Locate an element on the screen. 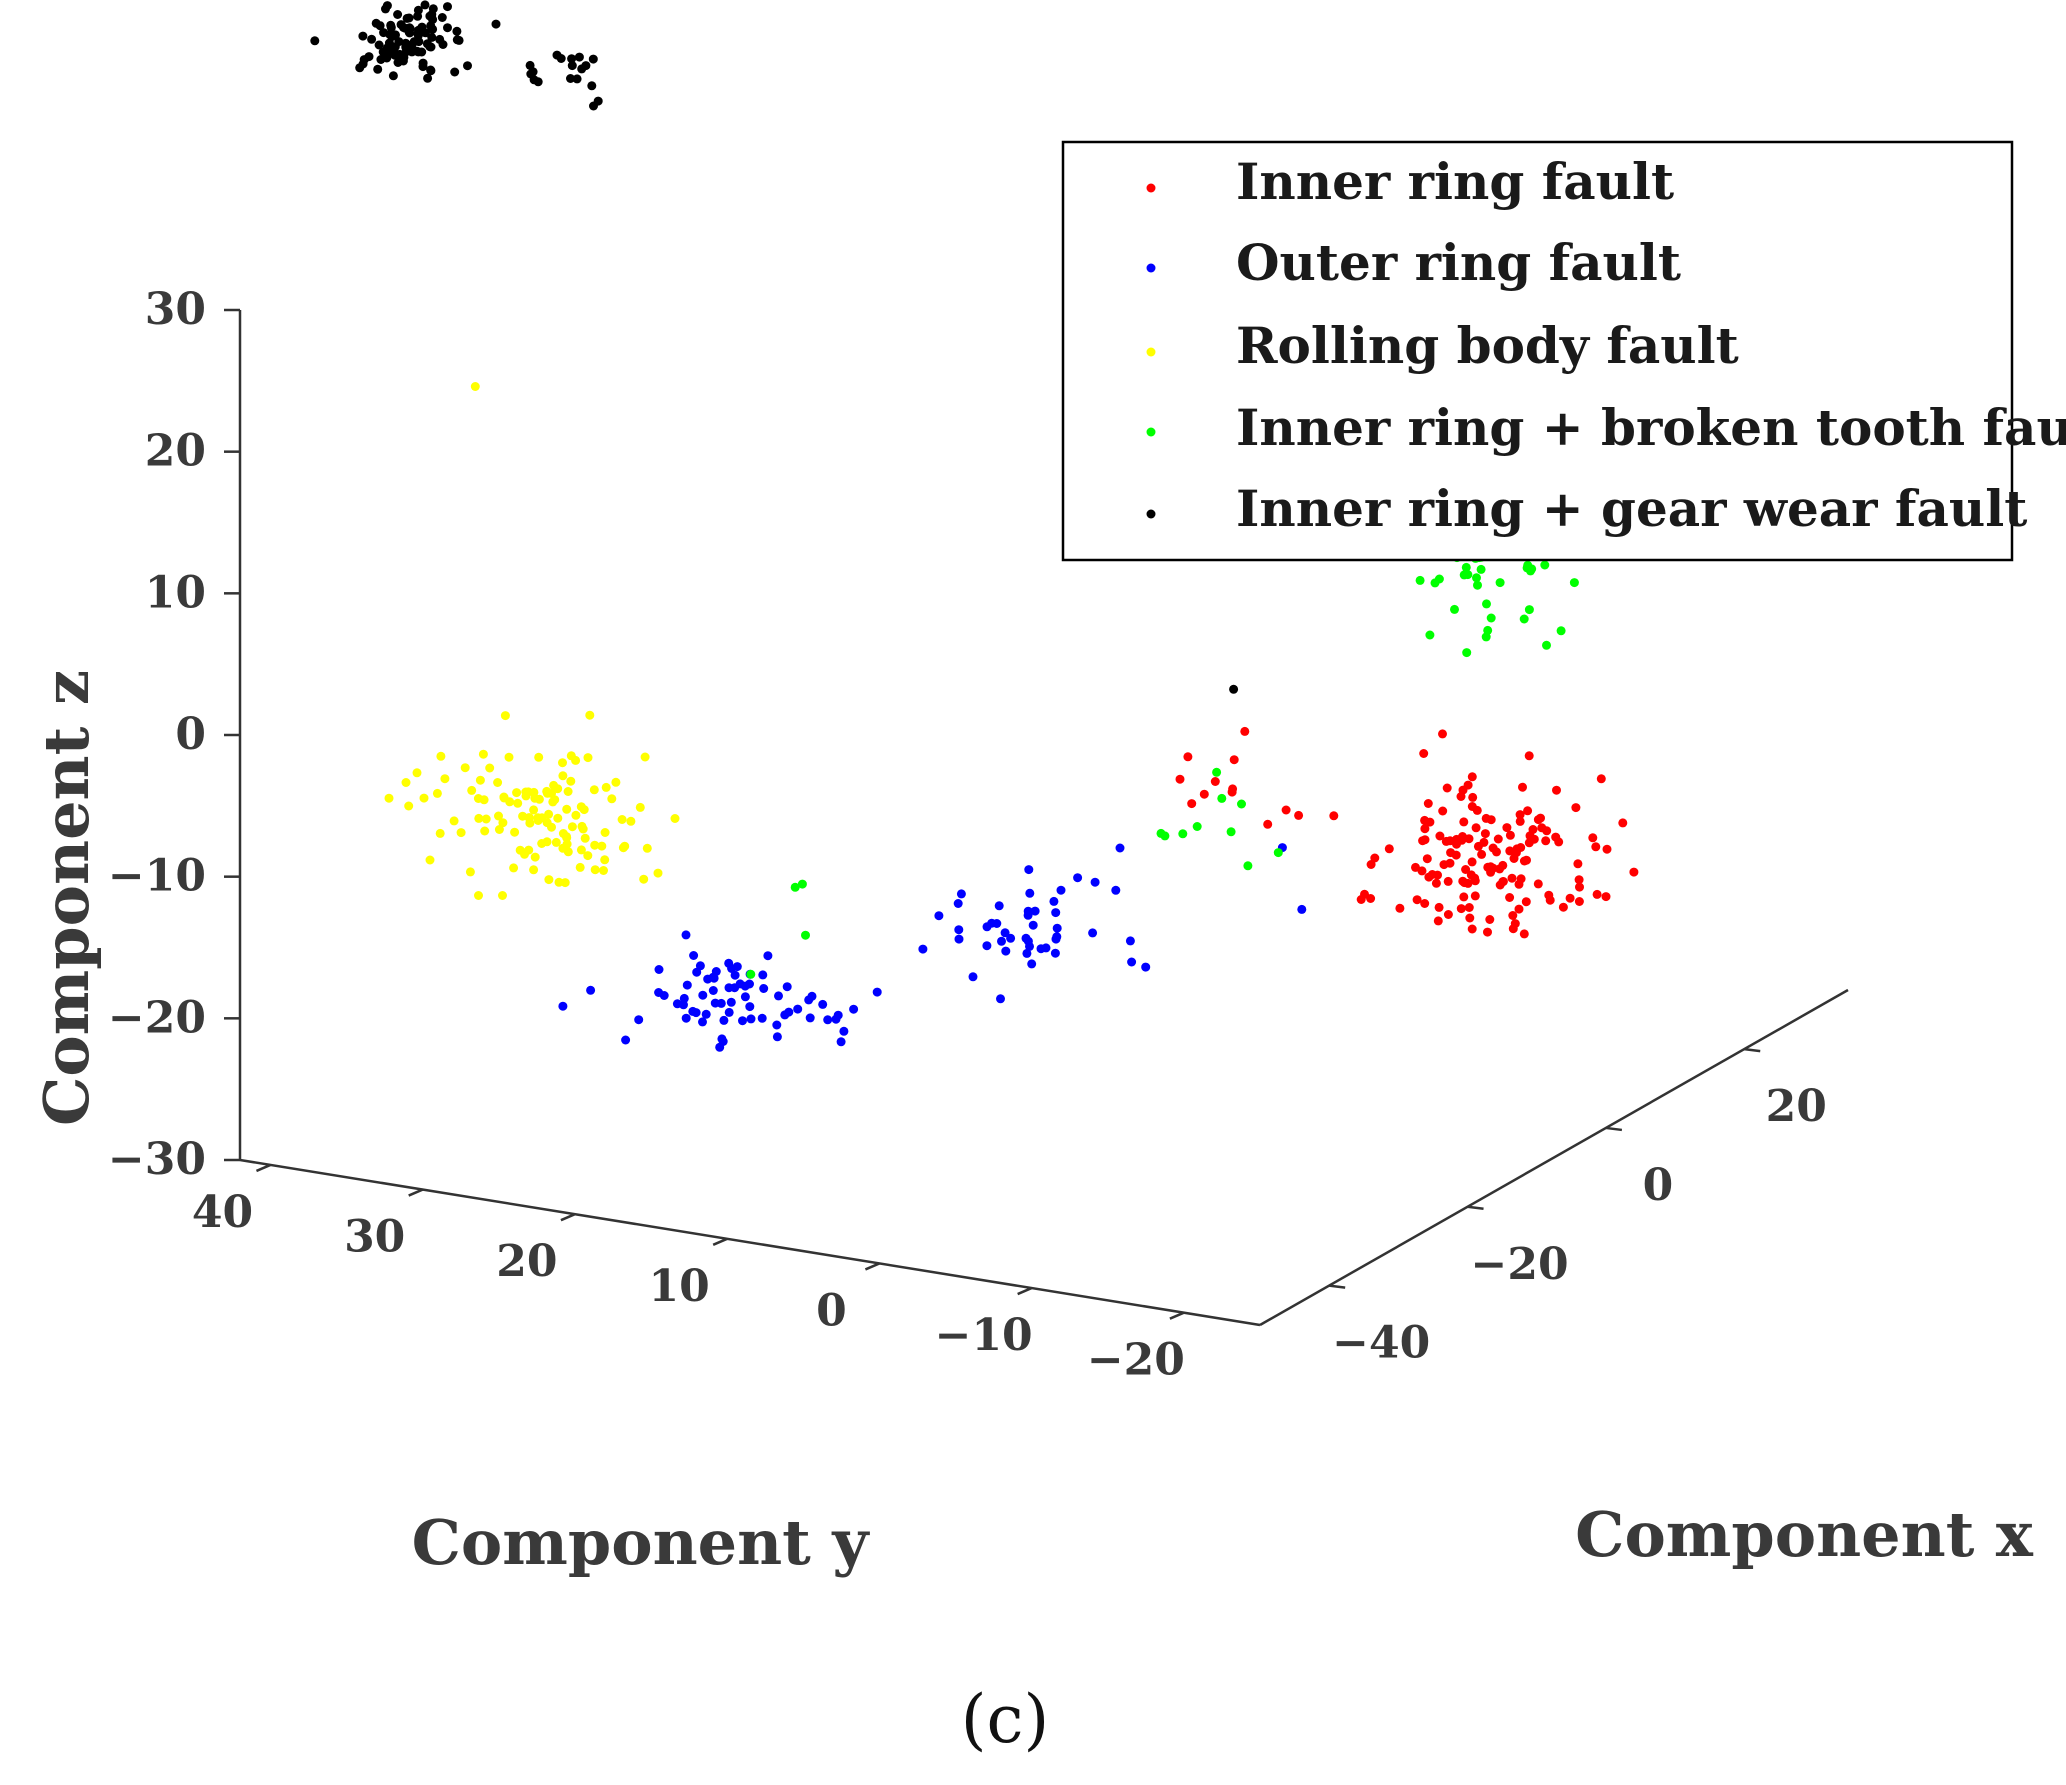 This screenshot has width=2066, height=1785. y-tick-label: 0 is located at coordinates (831, 1310).